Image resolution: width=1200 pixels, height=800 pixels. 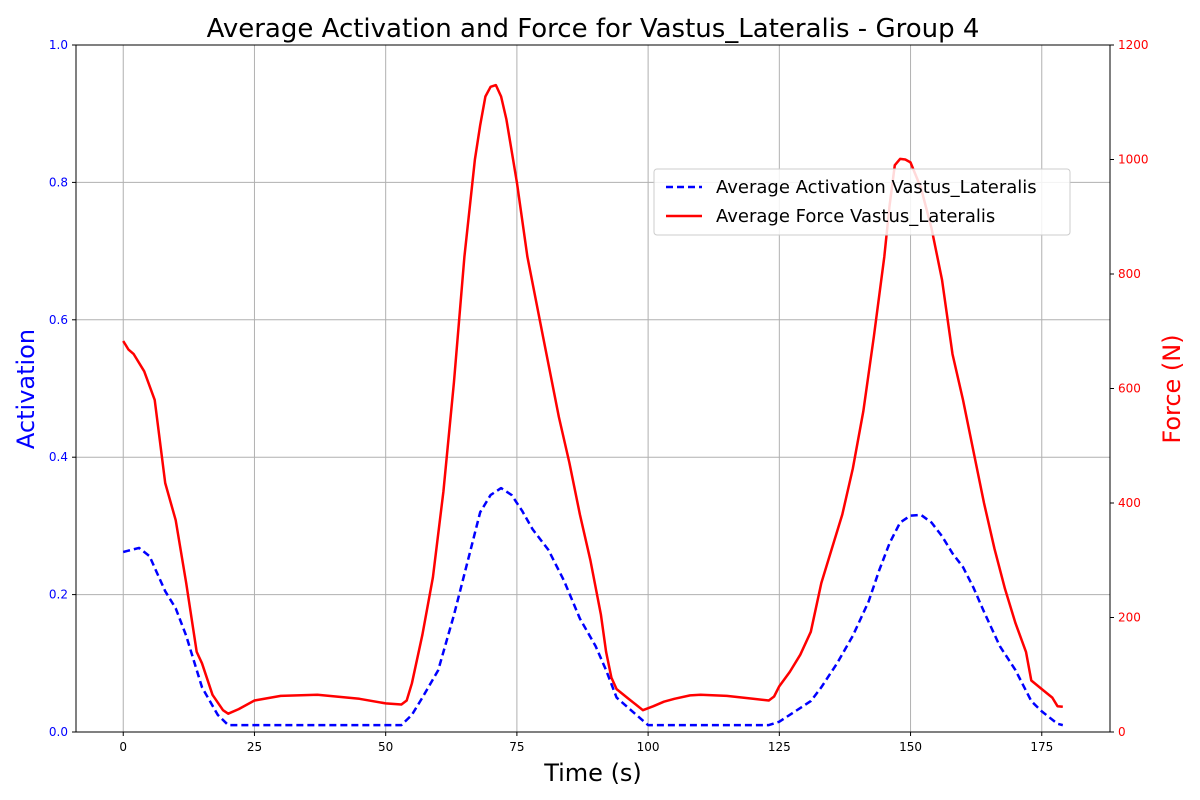 I want to click on y-left-tick-label: 0.4, so click(x=58, y=457).